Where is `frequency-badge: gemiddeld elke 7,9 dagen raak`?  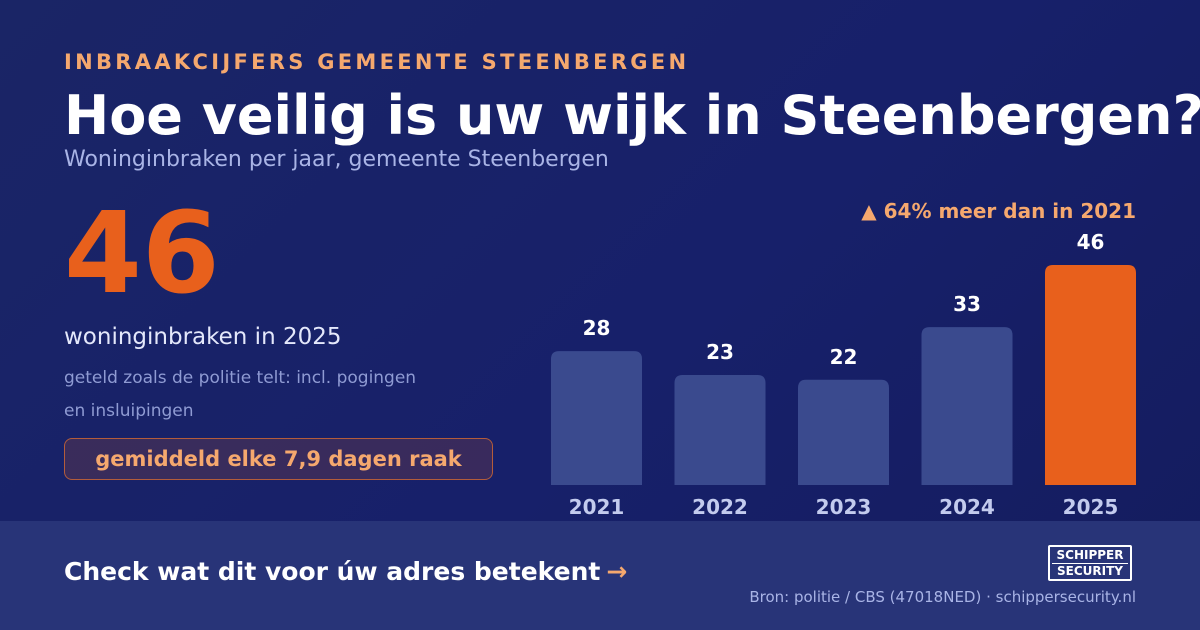
frequency-badge: gemiddeld elke 7,9 dagen raak is located at coordinates (278, 459).